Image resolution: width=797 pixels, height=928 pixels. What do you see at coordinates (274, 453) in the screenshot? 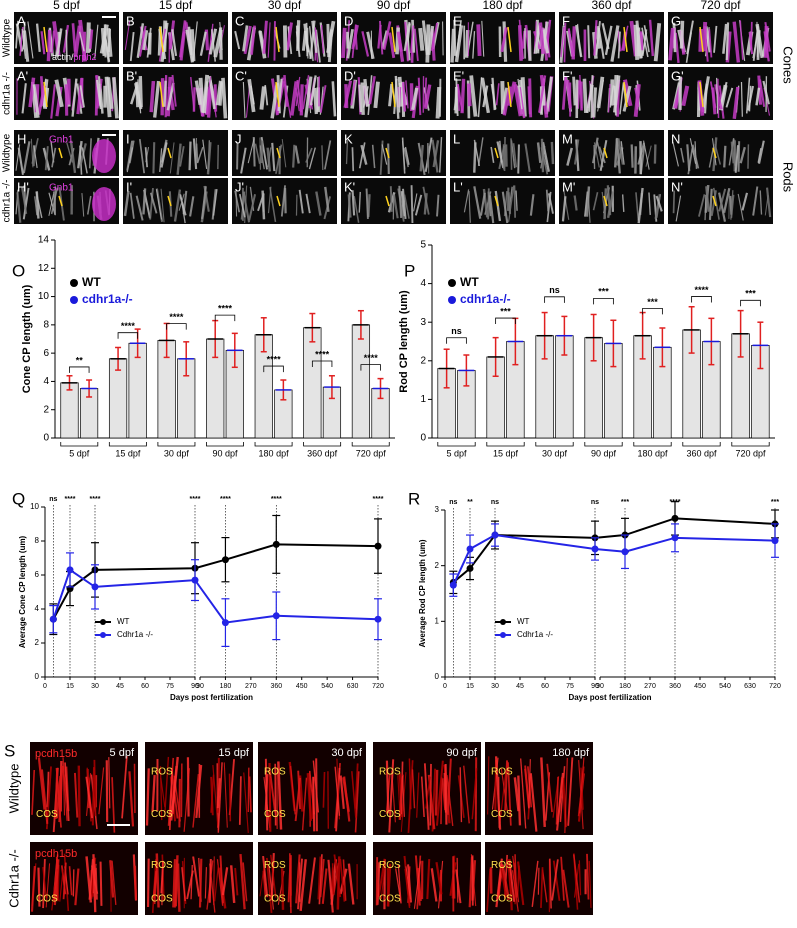
I see `x-tick-label: 180 dpf` at bounding box center [274, 453].